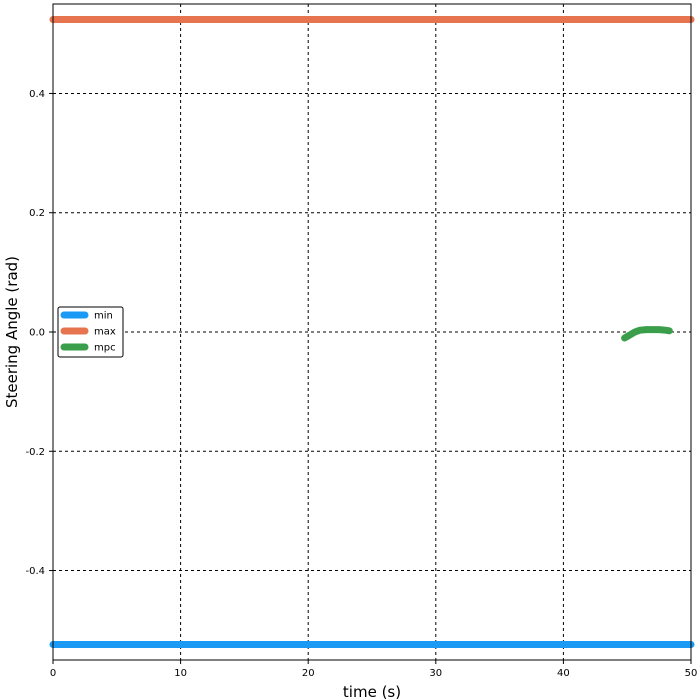  What do you see at coordinates (37, 333) in the screenshot?
I see `y-tick-label: 0.0` at bounding box center [37, 333].